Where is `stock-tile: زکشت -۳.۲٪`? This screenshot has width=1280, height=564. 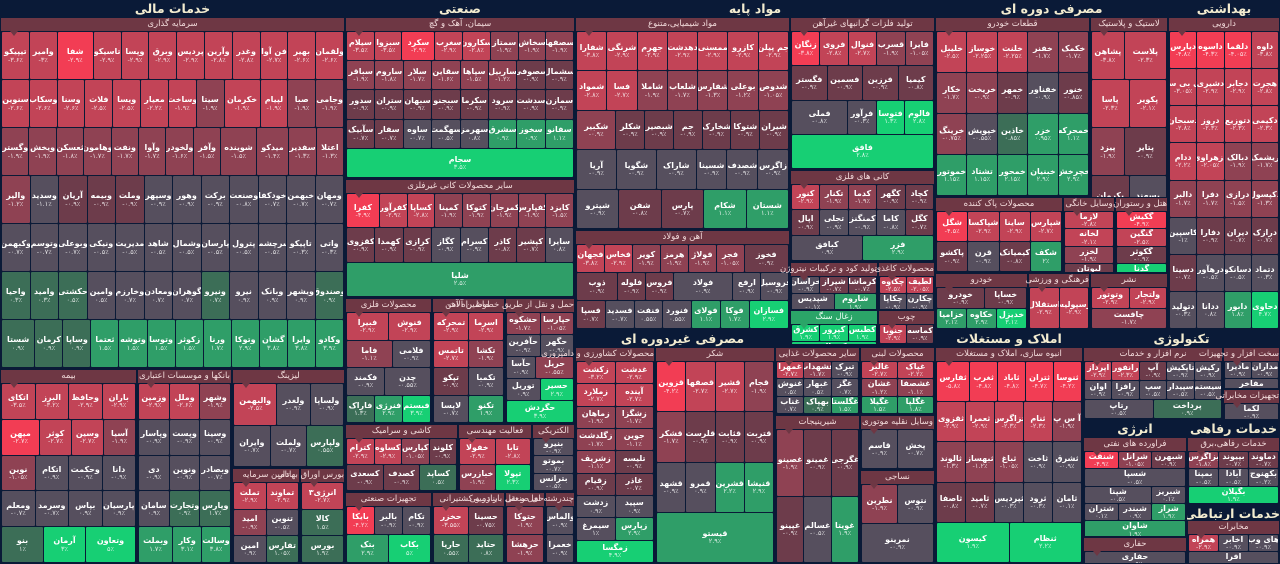 stock-tile: زکشت -۳.۲٪ is located at coordinates (596, 373).